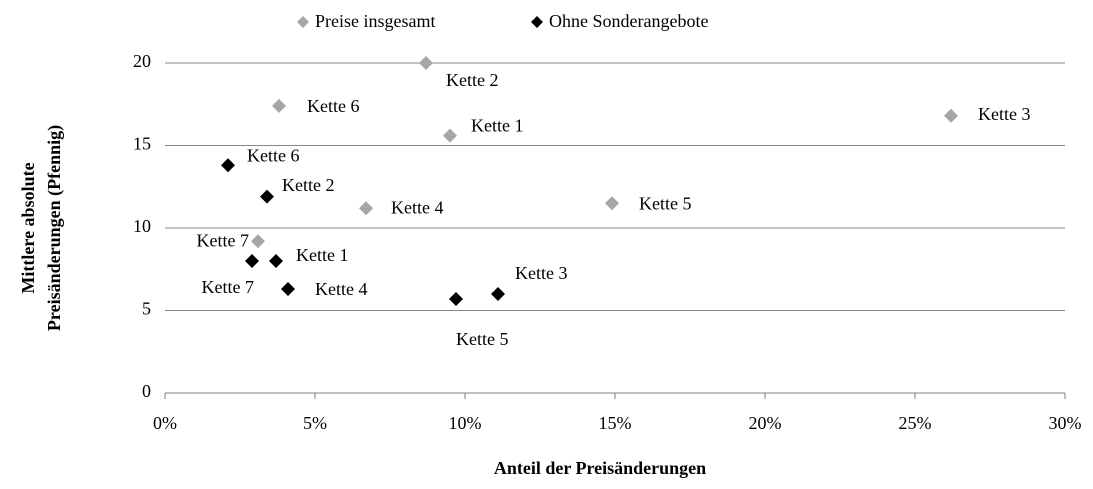 Image resolution: width=1093 pixels, height=489 pixels. Describe the element at coordinates (28, 227) in the screenshot. I see `y-axis-title: Mittlere absolute` at that location.